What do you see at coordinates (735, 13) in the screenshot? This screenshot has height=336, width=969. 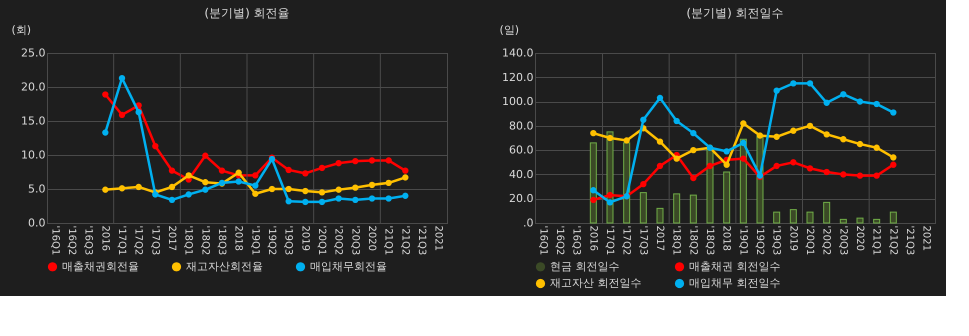 I see `chart-title: (분기별) 회전일수` at bounding box center [735, 13].